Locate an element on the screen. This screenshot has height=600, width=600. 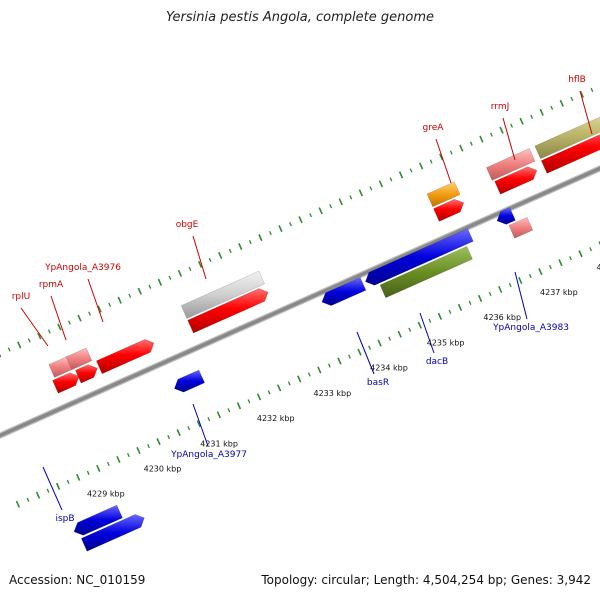
forward-gene-label: rrmJ is located at coordinates (500, 107).